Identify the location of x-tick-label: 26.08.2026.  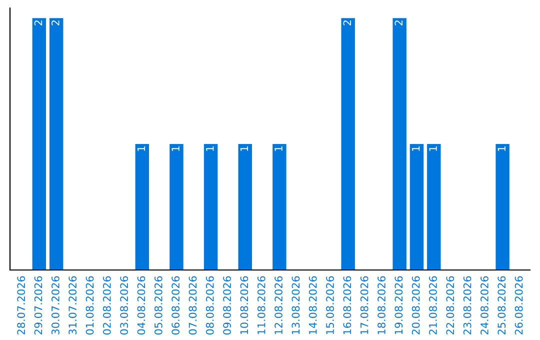
(518, 305).